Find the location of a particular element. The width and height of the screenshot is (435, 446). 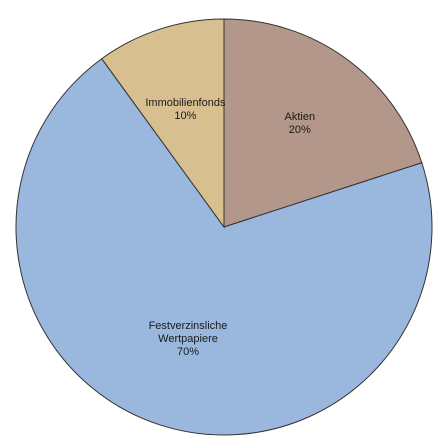

pie-slice-label-line: Immobilienfonds is located at coordinates (185, 103).